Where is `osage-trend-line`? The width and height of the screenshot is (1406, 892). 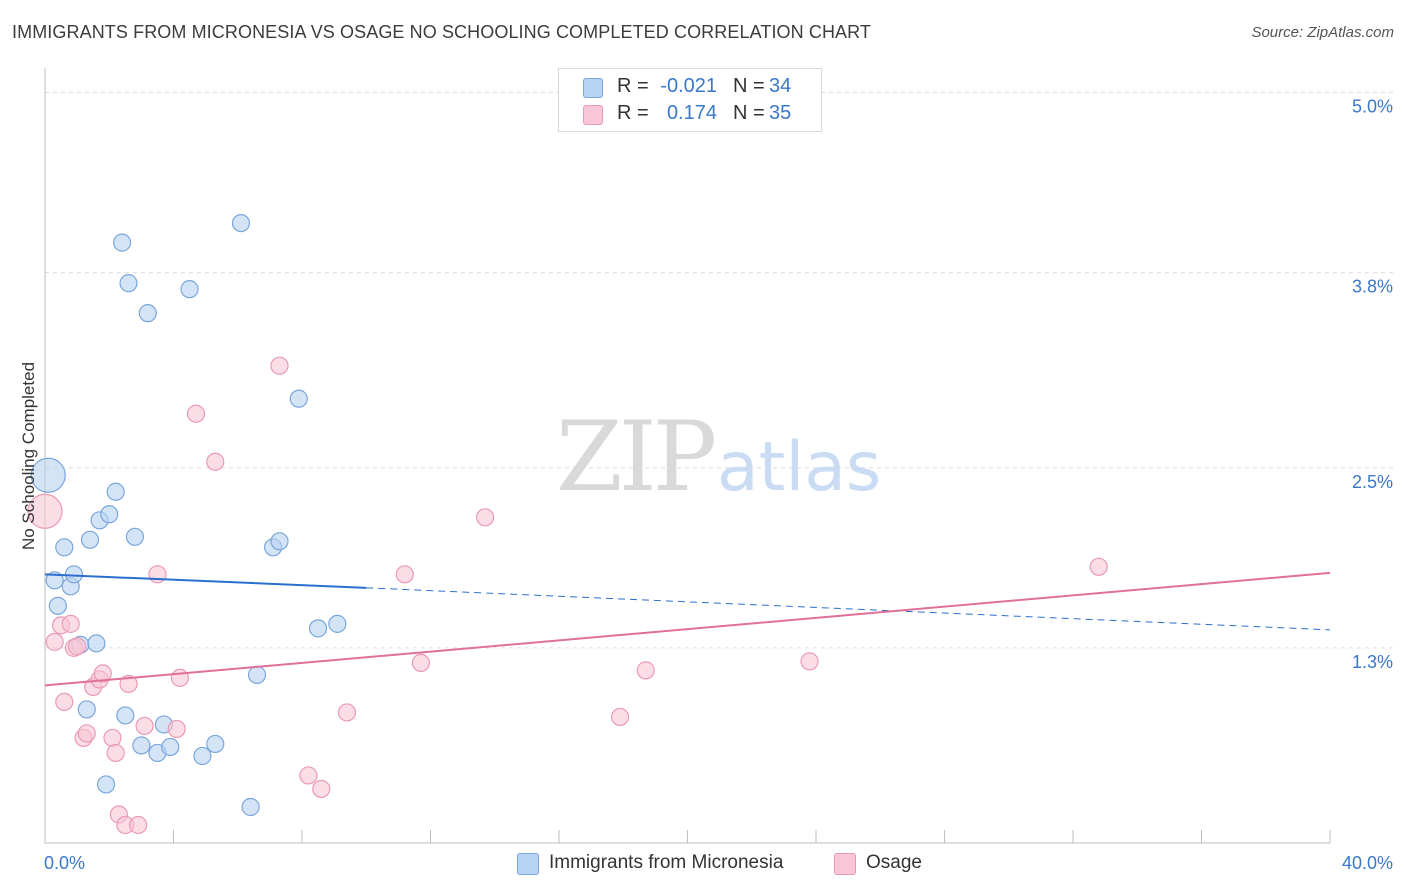
osage-trend-line is located at coordinates (687, 629).